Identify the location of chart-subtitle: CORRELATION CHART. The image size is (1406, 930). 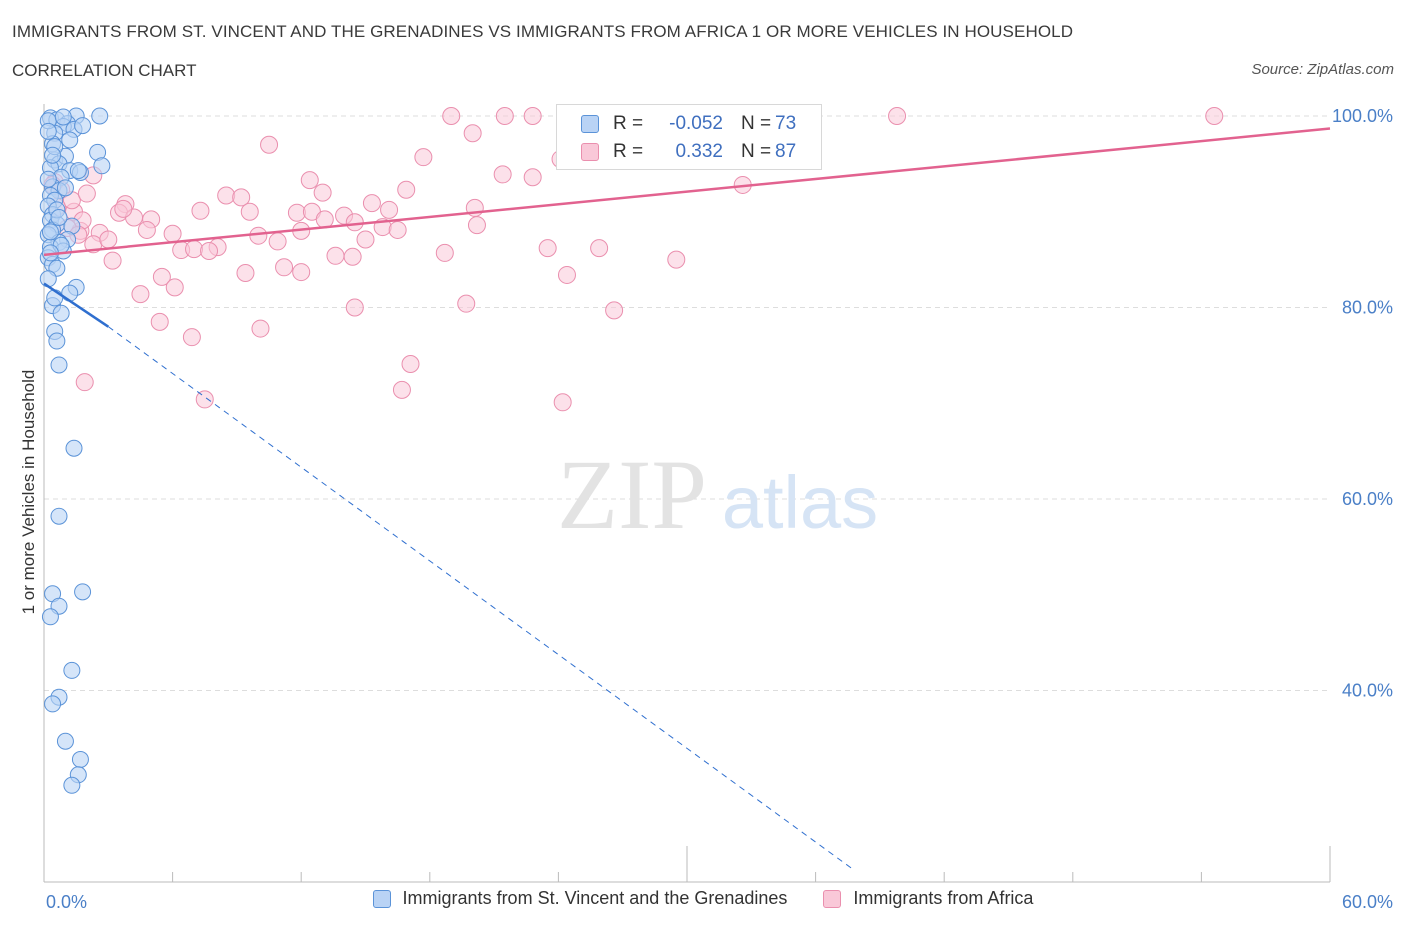
(104, 70).